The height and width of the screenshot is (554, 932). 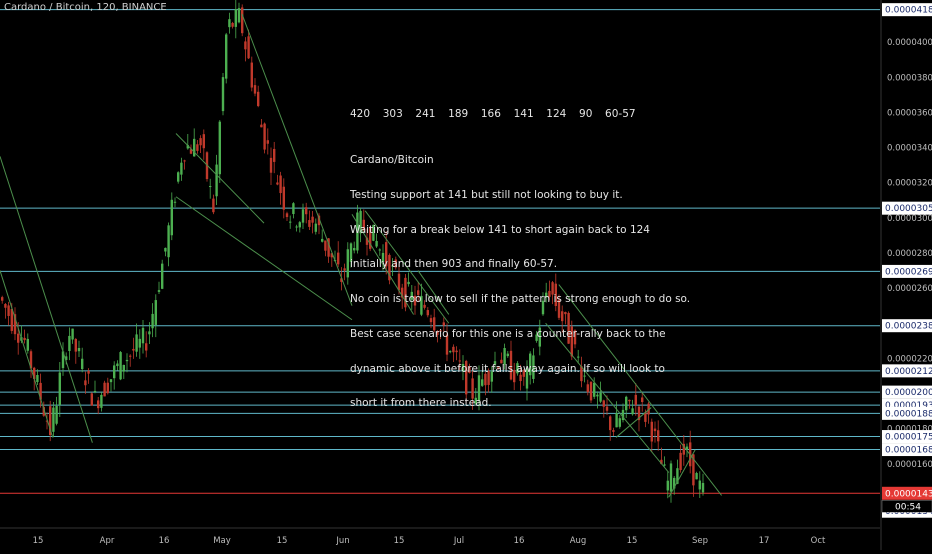 What do you see at coordinates (222, 541) in the screenshot?
I see `x-tick-label: May` at bounding box center [222, 541].